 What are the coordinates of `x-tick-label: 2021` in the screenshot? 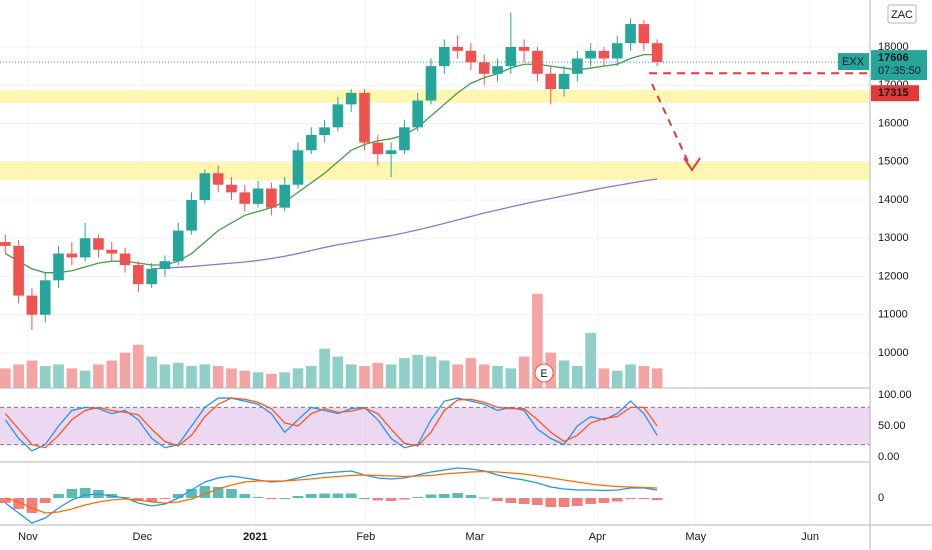 It's located at (255, 537).